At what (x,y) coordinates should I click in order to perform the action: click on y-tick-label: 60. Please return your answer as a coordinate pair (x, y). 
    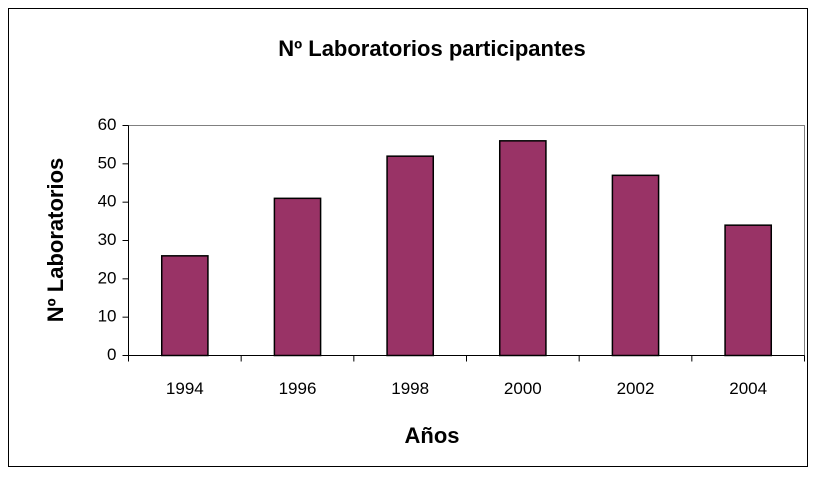
    Looking at the image, I should click on (107, 124).